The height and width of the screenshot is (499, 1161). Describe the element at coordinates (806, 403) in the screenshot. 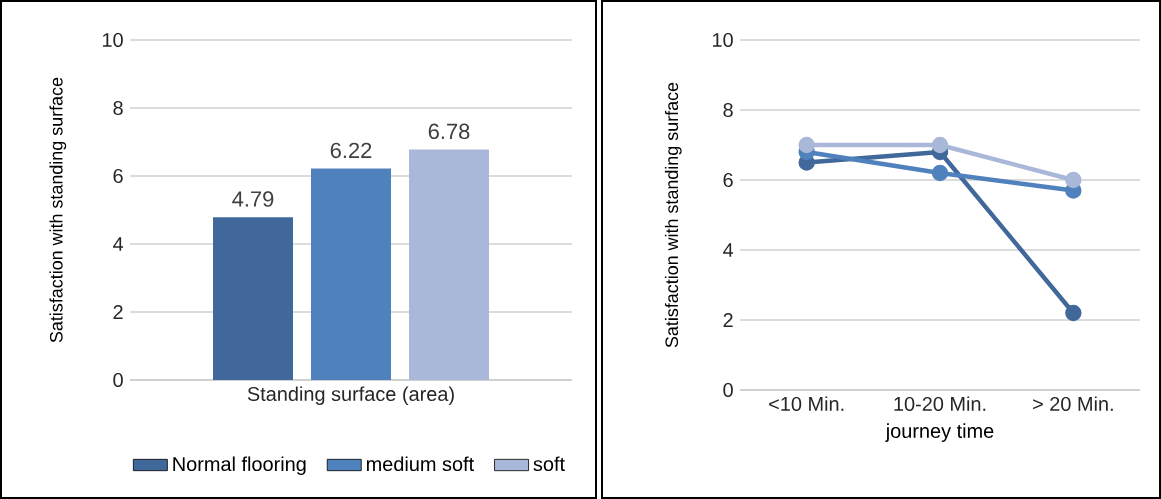

I see `x-tick-label: <10 Min.` at that location.